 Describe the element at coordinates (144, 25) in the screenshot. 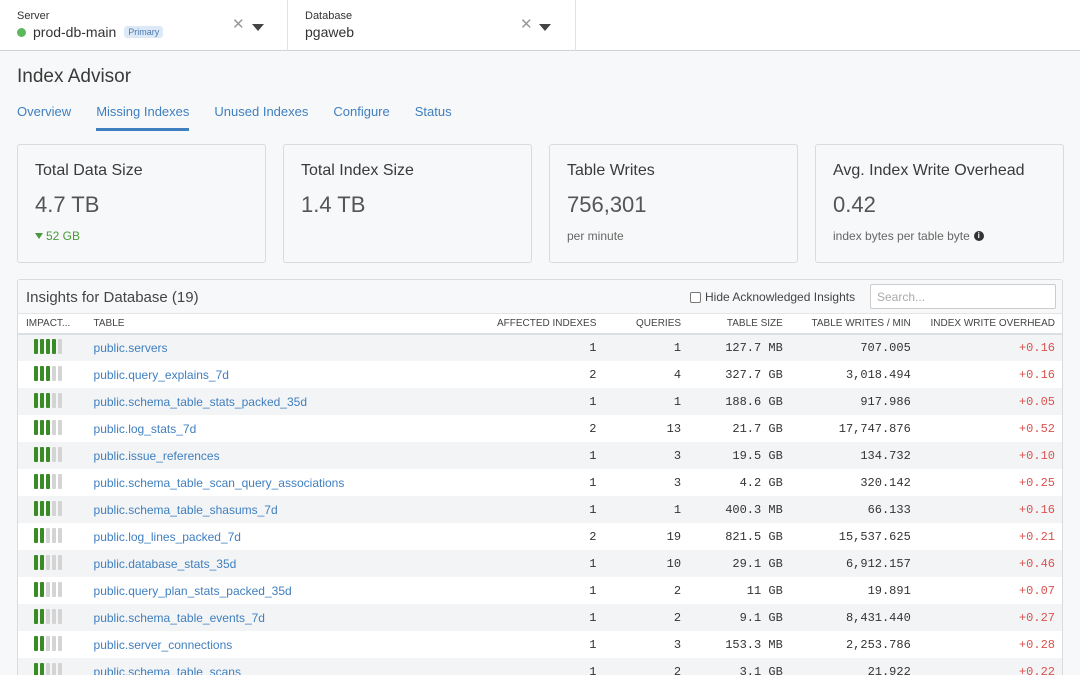

I see `server-selector: Server prod-db-main Primary ✕` at that location.